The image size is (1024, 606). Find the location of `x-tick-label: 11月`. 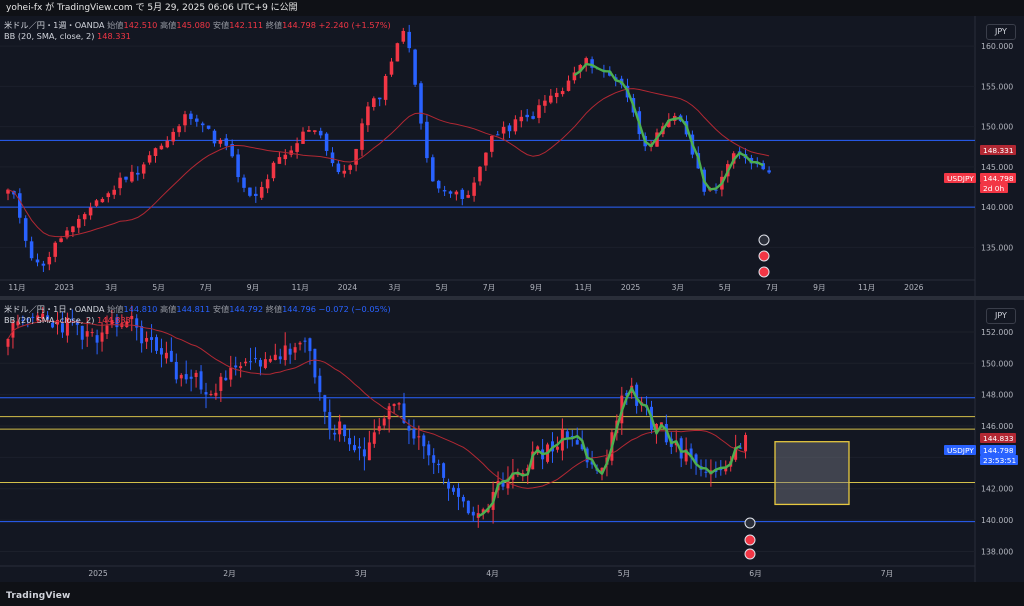

x-tick-label: 11月 is located at coordinates (866, 287).